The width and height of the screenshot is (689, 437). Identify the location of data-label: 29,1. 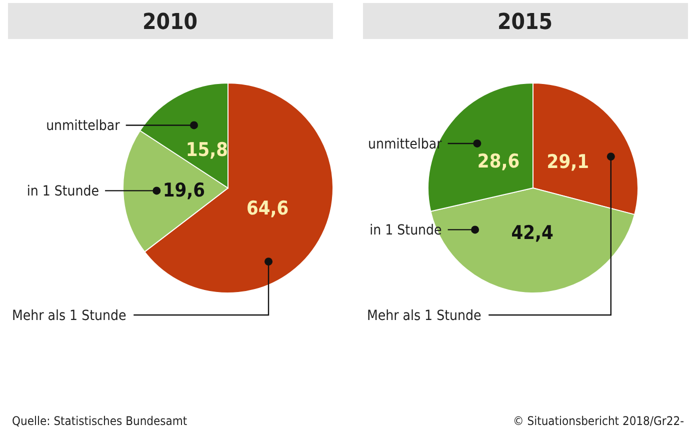
(567, 162).